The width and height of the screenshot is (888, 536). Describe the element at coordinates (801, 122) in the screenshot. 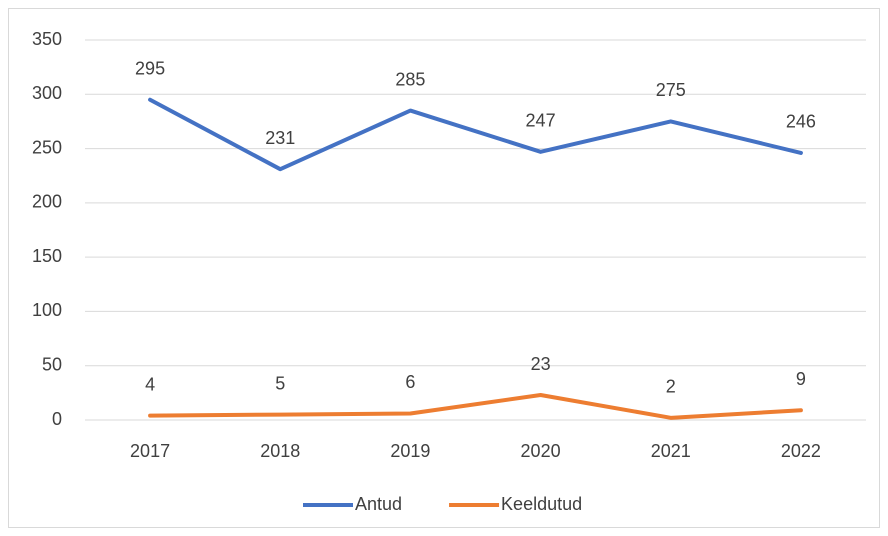

I see `data-label: 246` at that location.